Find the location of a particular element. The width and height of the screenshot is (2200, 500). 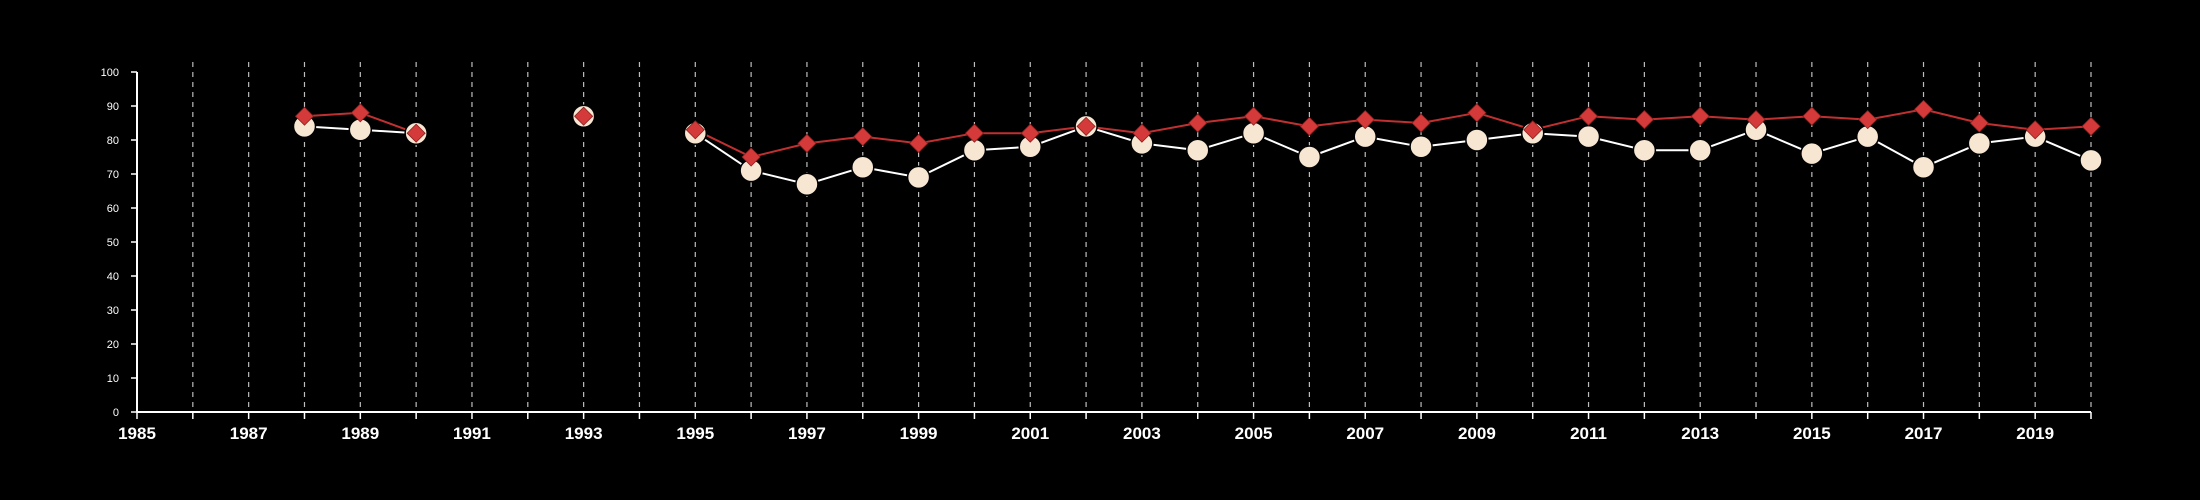

x-tick-label: 1997 is located at coordinates (807, 433).